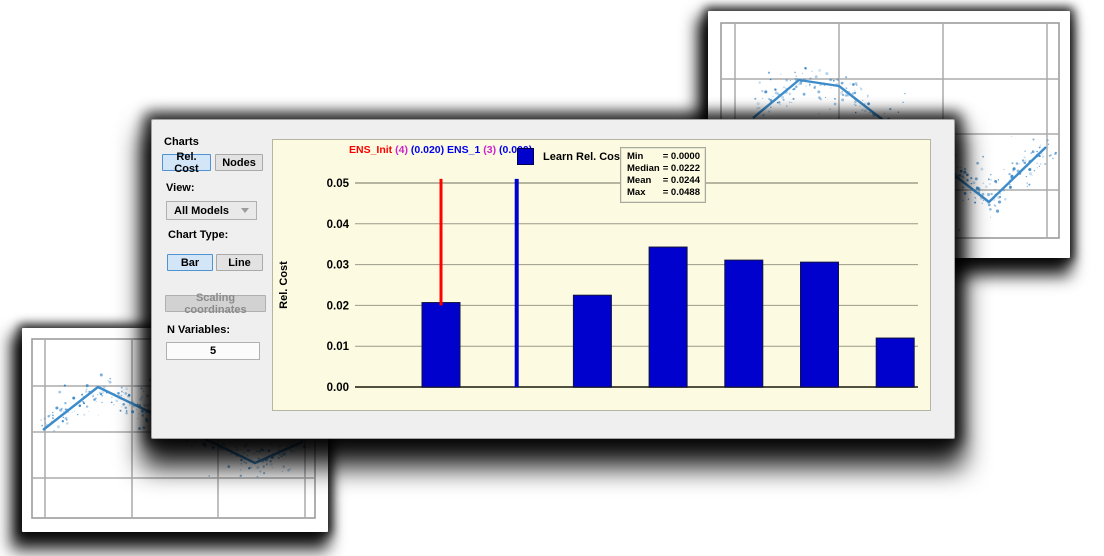 The height and width of the screenshot is (556, 1104). I want to click on svg-text: Rel. Cost, so click(284, 285).